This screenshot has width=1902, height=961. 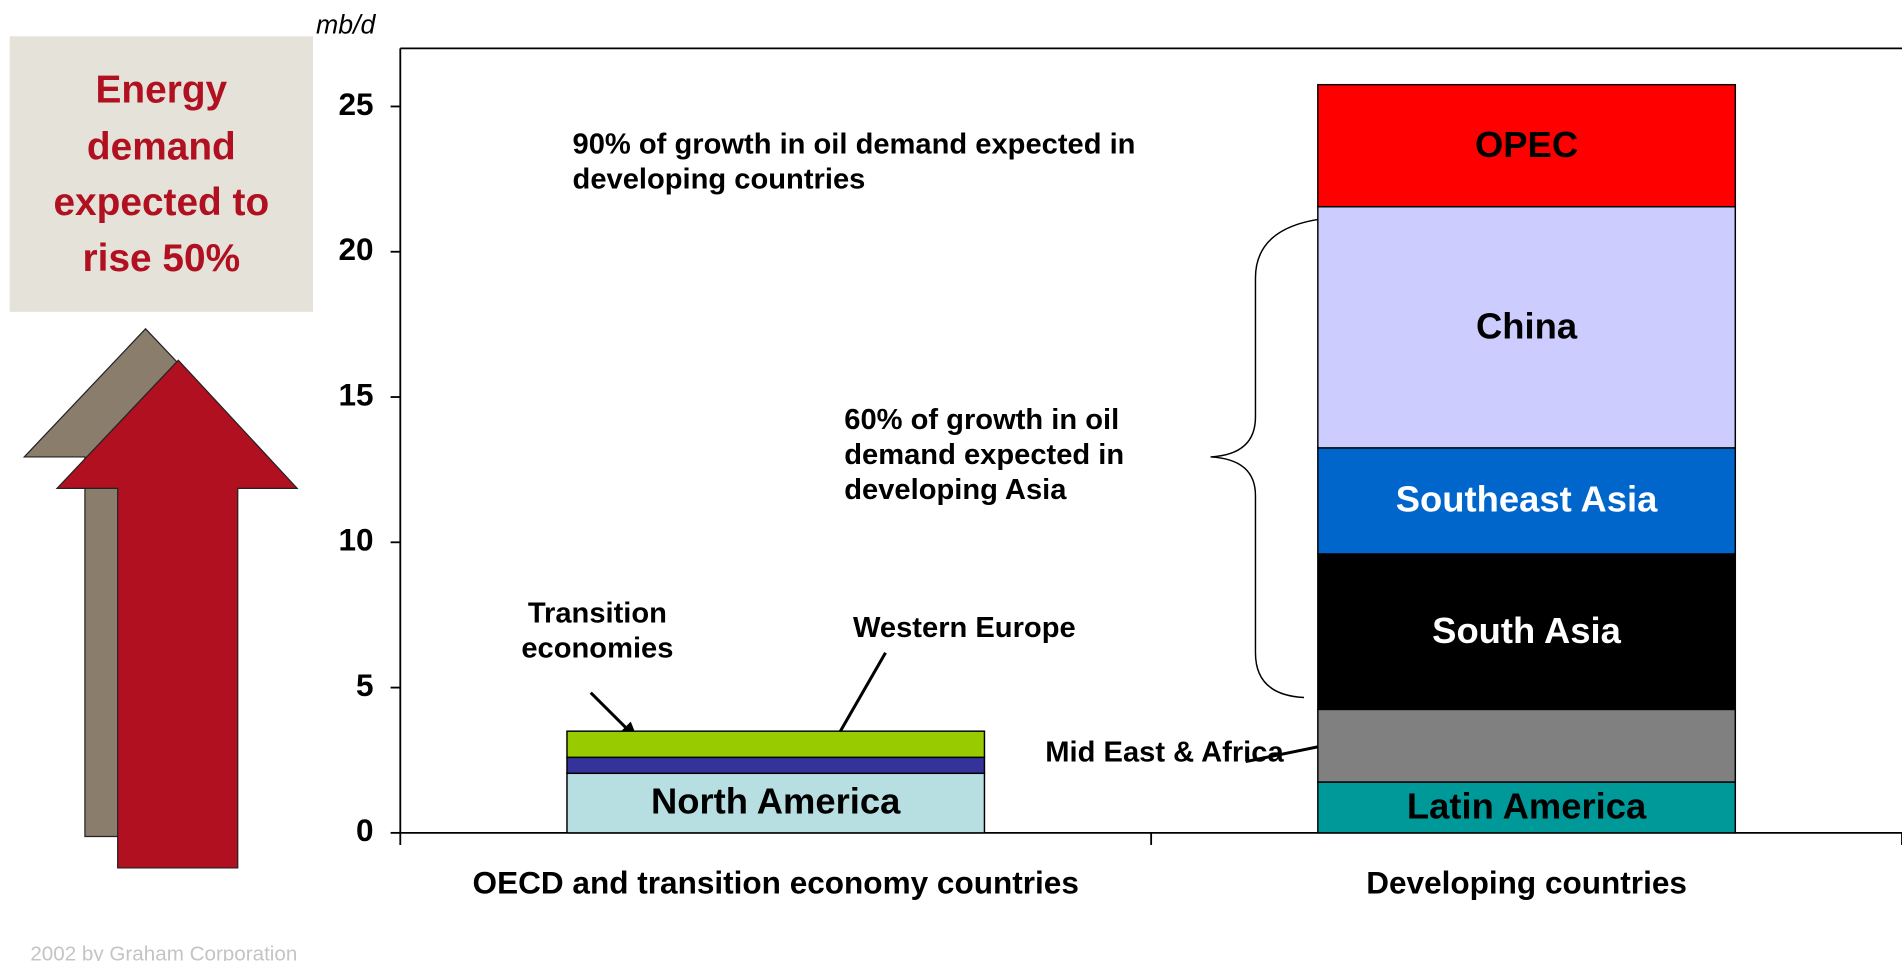 What do you see at coordinates (365, 830) in the screenshot?
I see `y-tick-label: 0` at bounding box center [365, 830].